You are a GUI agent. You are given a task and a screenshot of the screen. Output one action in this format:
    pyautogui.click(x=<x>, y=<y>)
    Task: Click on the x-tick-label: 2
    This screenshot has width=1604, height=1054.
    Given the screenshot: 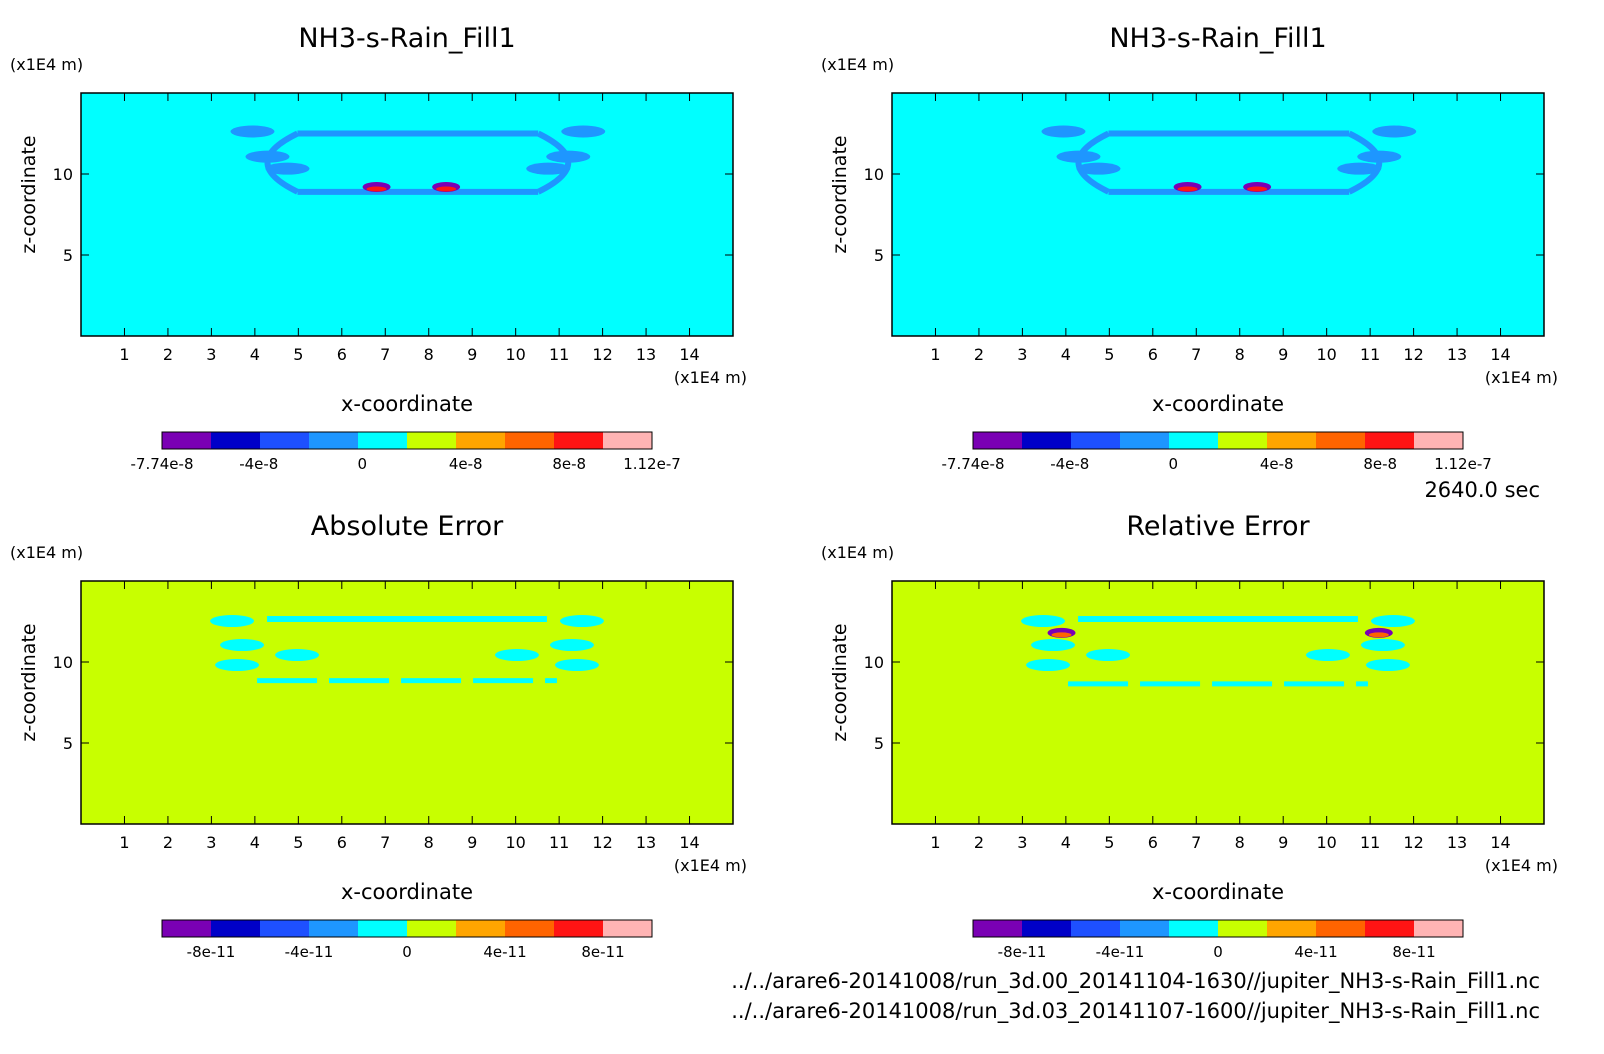 What is the action you would take?
    pyautogui.click(x=168, y=842)
    